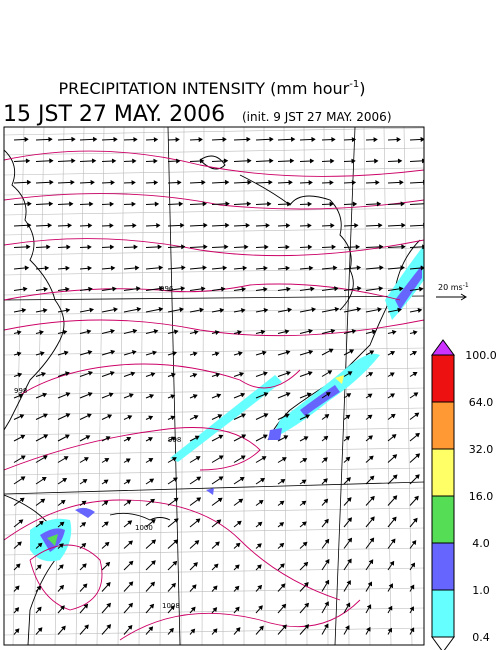 The width and height of the screenshot is (500, 650). What do you see at coordinates (144, 528) in the screenshot?
I see `isobar-label: 1000` at bounding box center [144, 528].